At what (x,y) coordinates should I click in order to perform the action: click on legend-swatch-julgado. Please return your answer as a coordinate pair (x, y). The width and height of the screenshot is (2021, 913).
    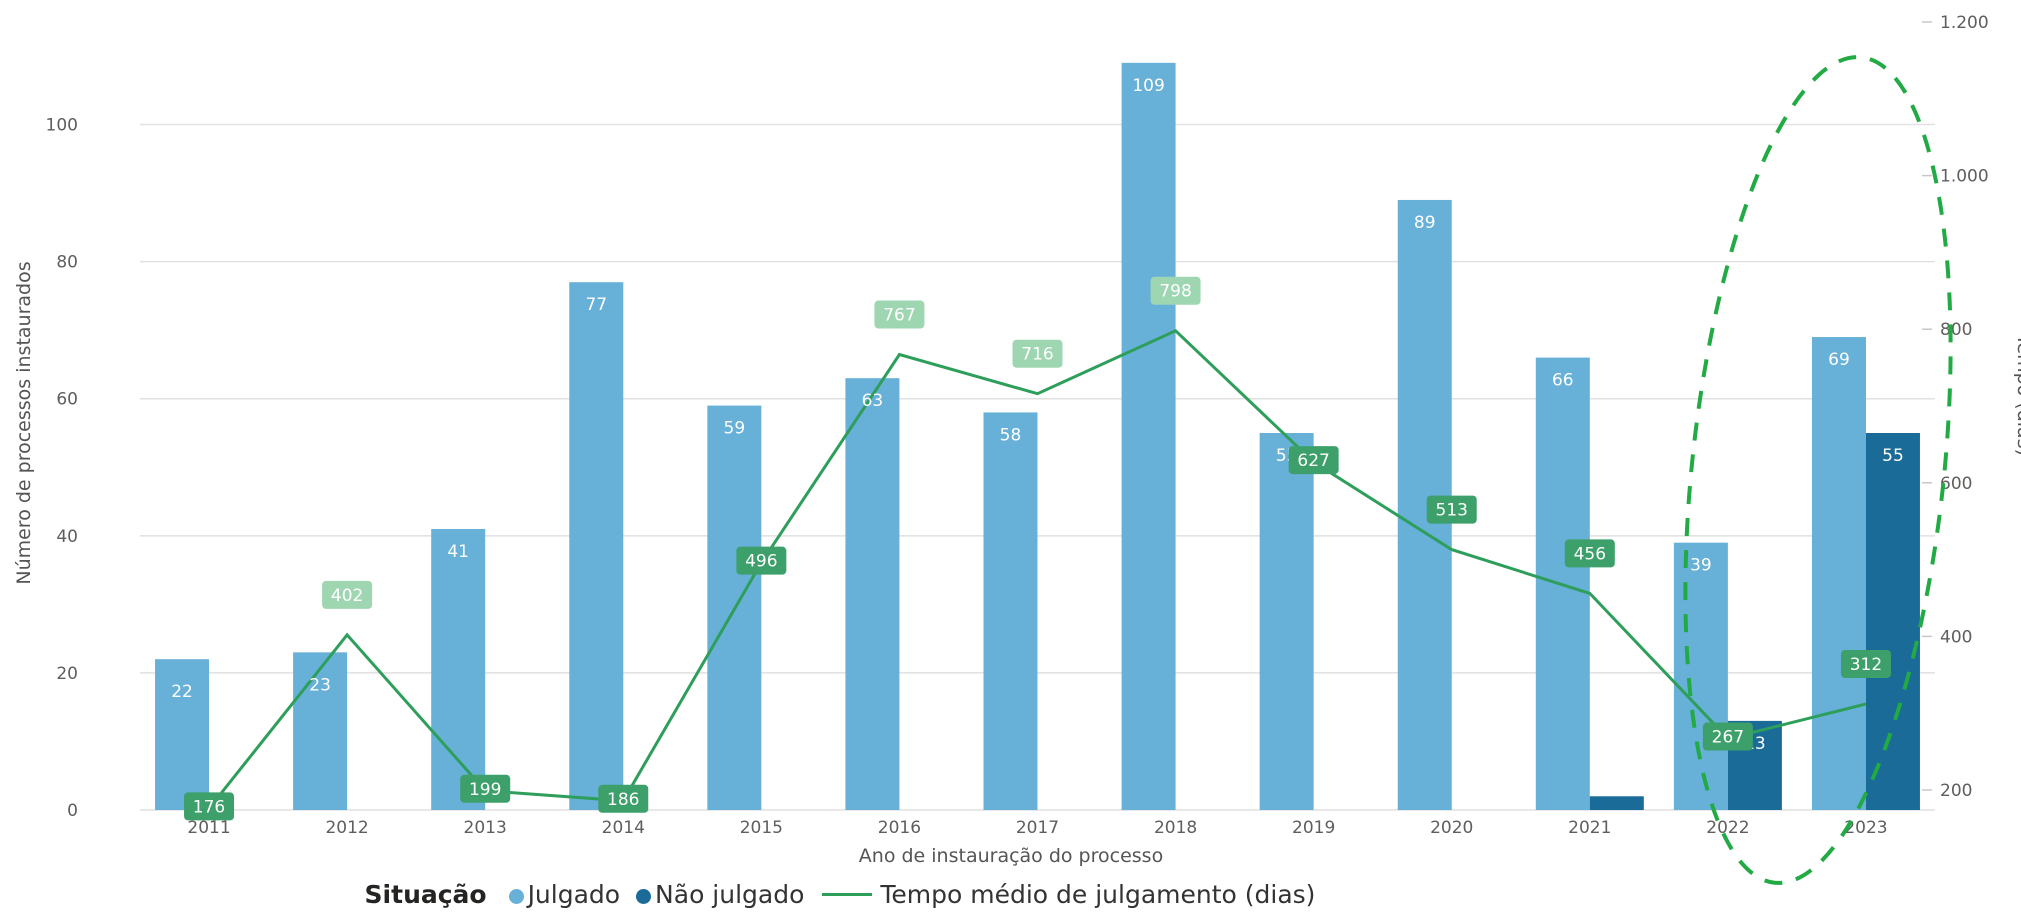
    Looking at the image, I should click on (516, 896).